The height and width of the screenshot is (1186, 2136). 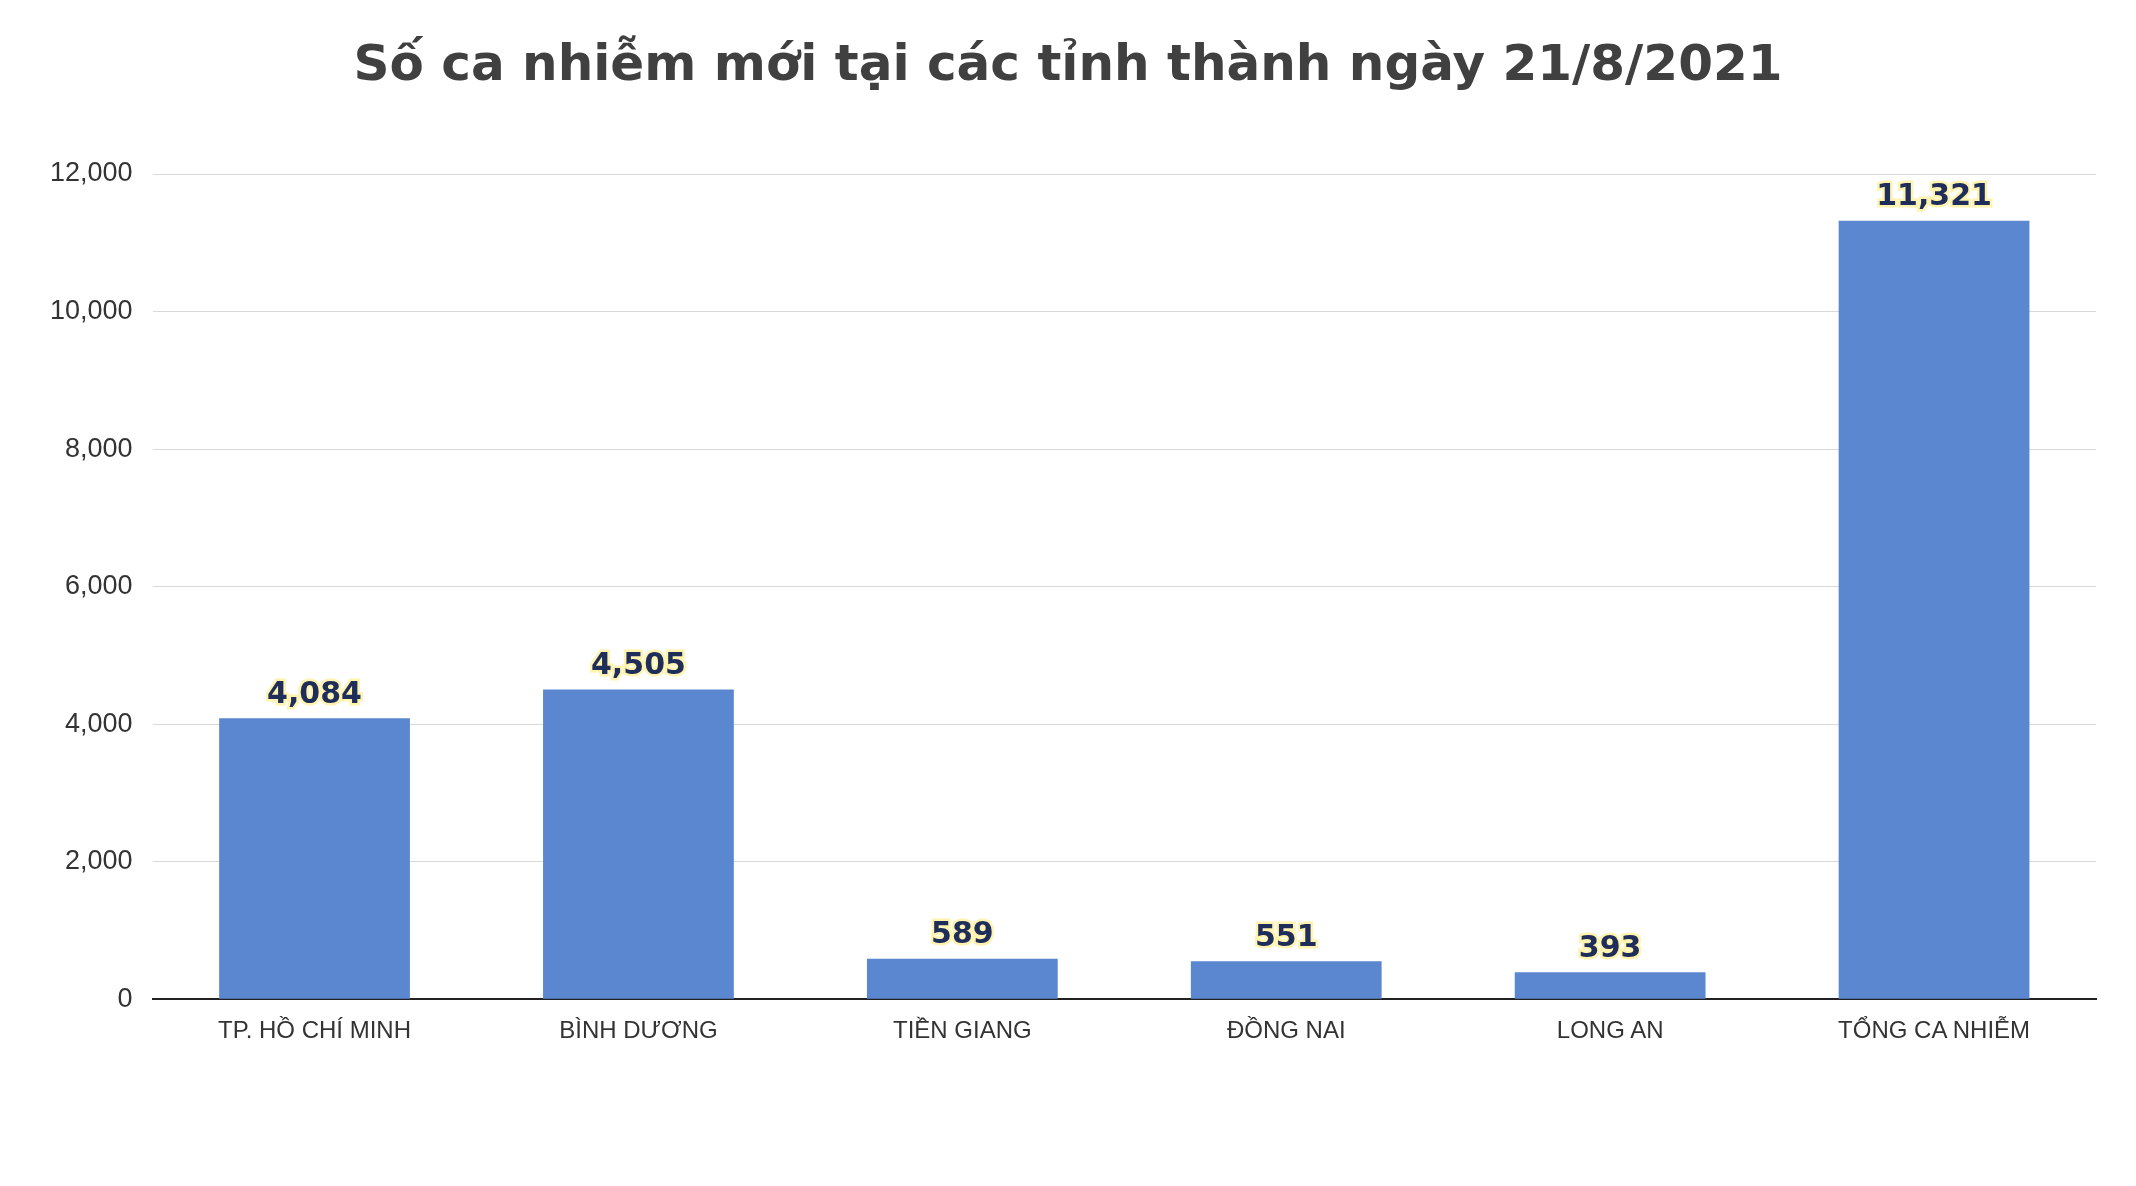 I want to click on chart-title: Số ca nhiễm mới tại các tỉnh thành ngày 21/8/2021, so click(x=1068, y=64).